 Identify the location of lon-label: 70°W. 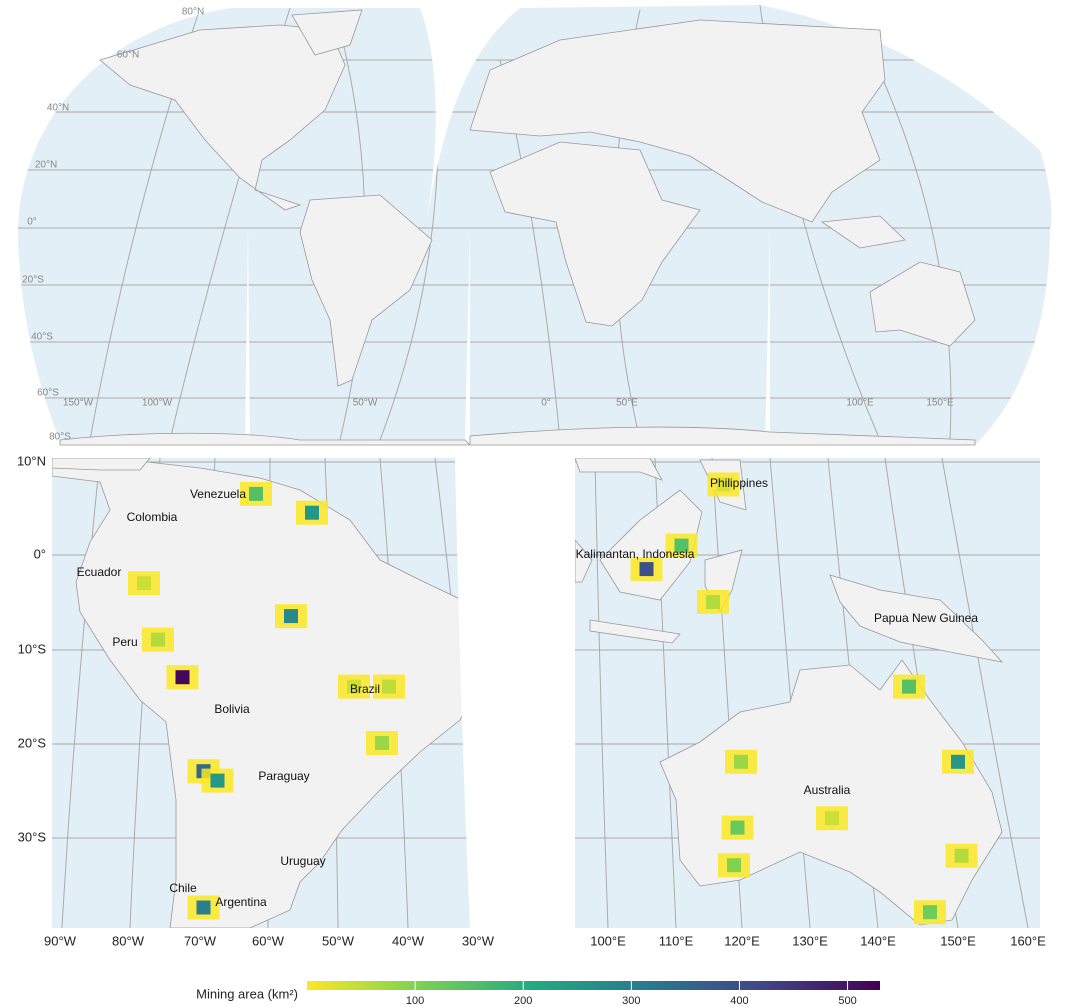
(200, 940).